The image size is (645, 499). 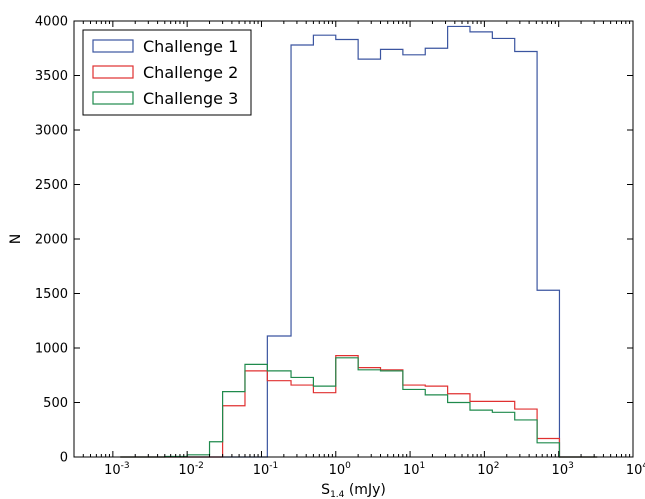 I want to click on y-tick-label: 500, so click(x=55, y=403).